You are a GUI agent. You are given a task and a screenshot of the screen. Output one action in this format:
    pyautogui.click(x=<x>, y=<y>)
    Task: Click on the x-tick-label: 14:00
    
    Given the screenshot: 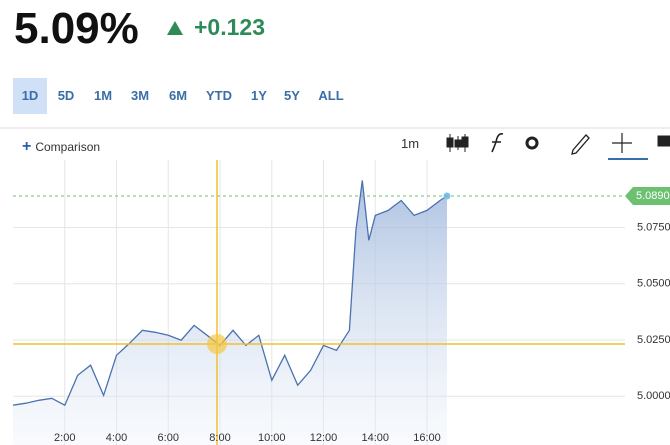 What is the action you would take?
    pyautogui.click(x=376, y=438)
    